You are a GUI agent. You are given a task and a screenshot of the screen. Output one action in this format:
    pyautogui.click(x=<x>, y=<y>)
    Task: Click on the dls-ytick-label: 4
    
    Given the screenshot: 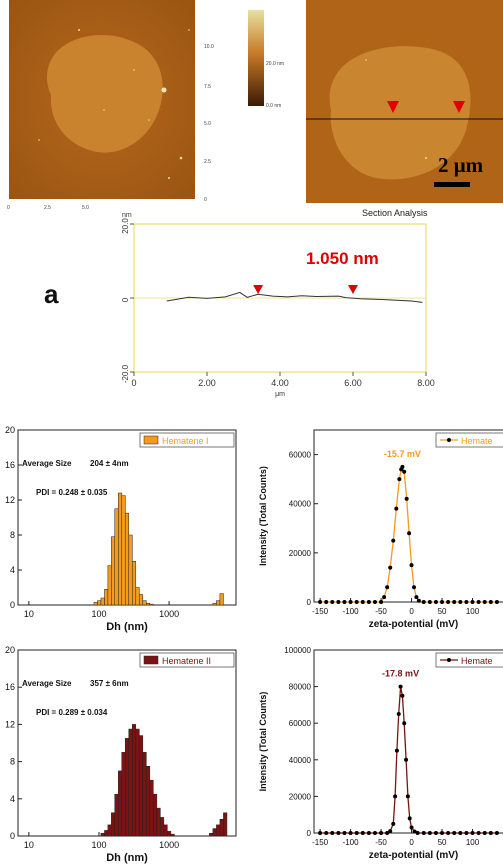 What is the action you would take?
    pyautogui.click(x=12, y=570)
    